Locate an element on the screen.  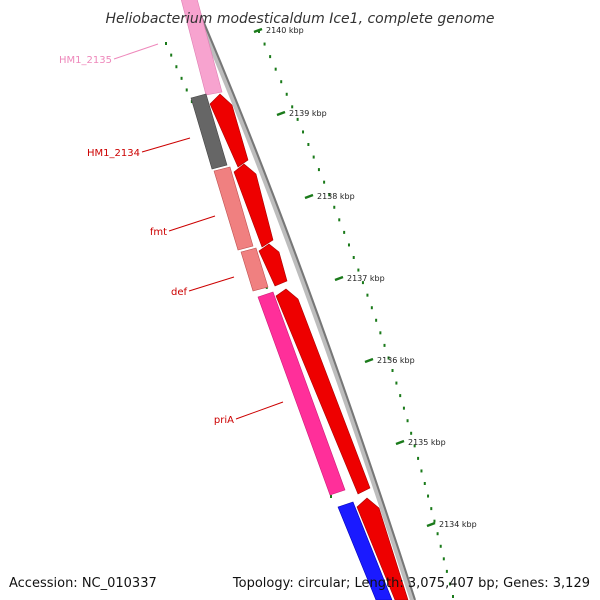
gene-box-pria is located at coordinates (301, 393).